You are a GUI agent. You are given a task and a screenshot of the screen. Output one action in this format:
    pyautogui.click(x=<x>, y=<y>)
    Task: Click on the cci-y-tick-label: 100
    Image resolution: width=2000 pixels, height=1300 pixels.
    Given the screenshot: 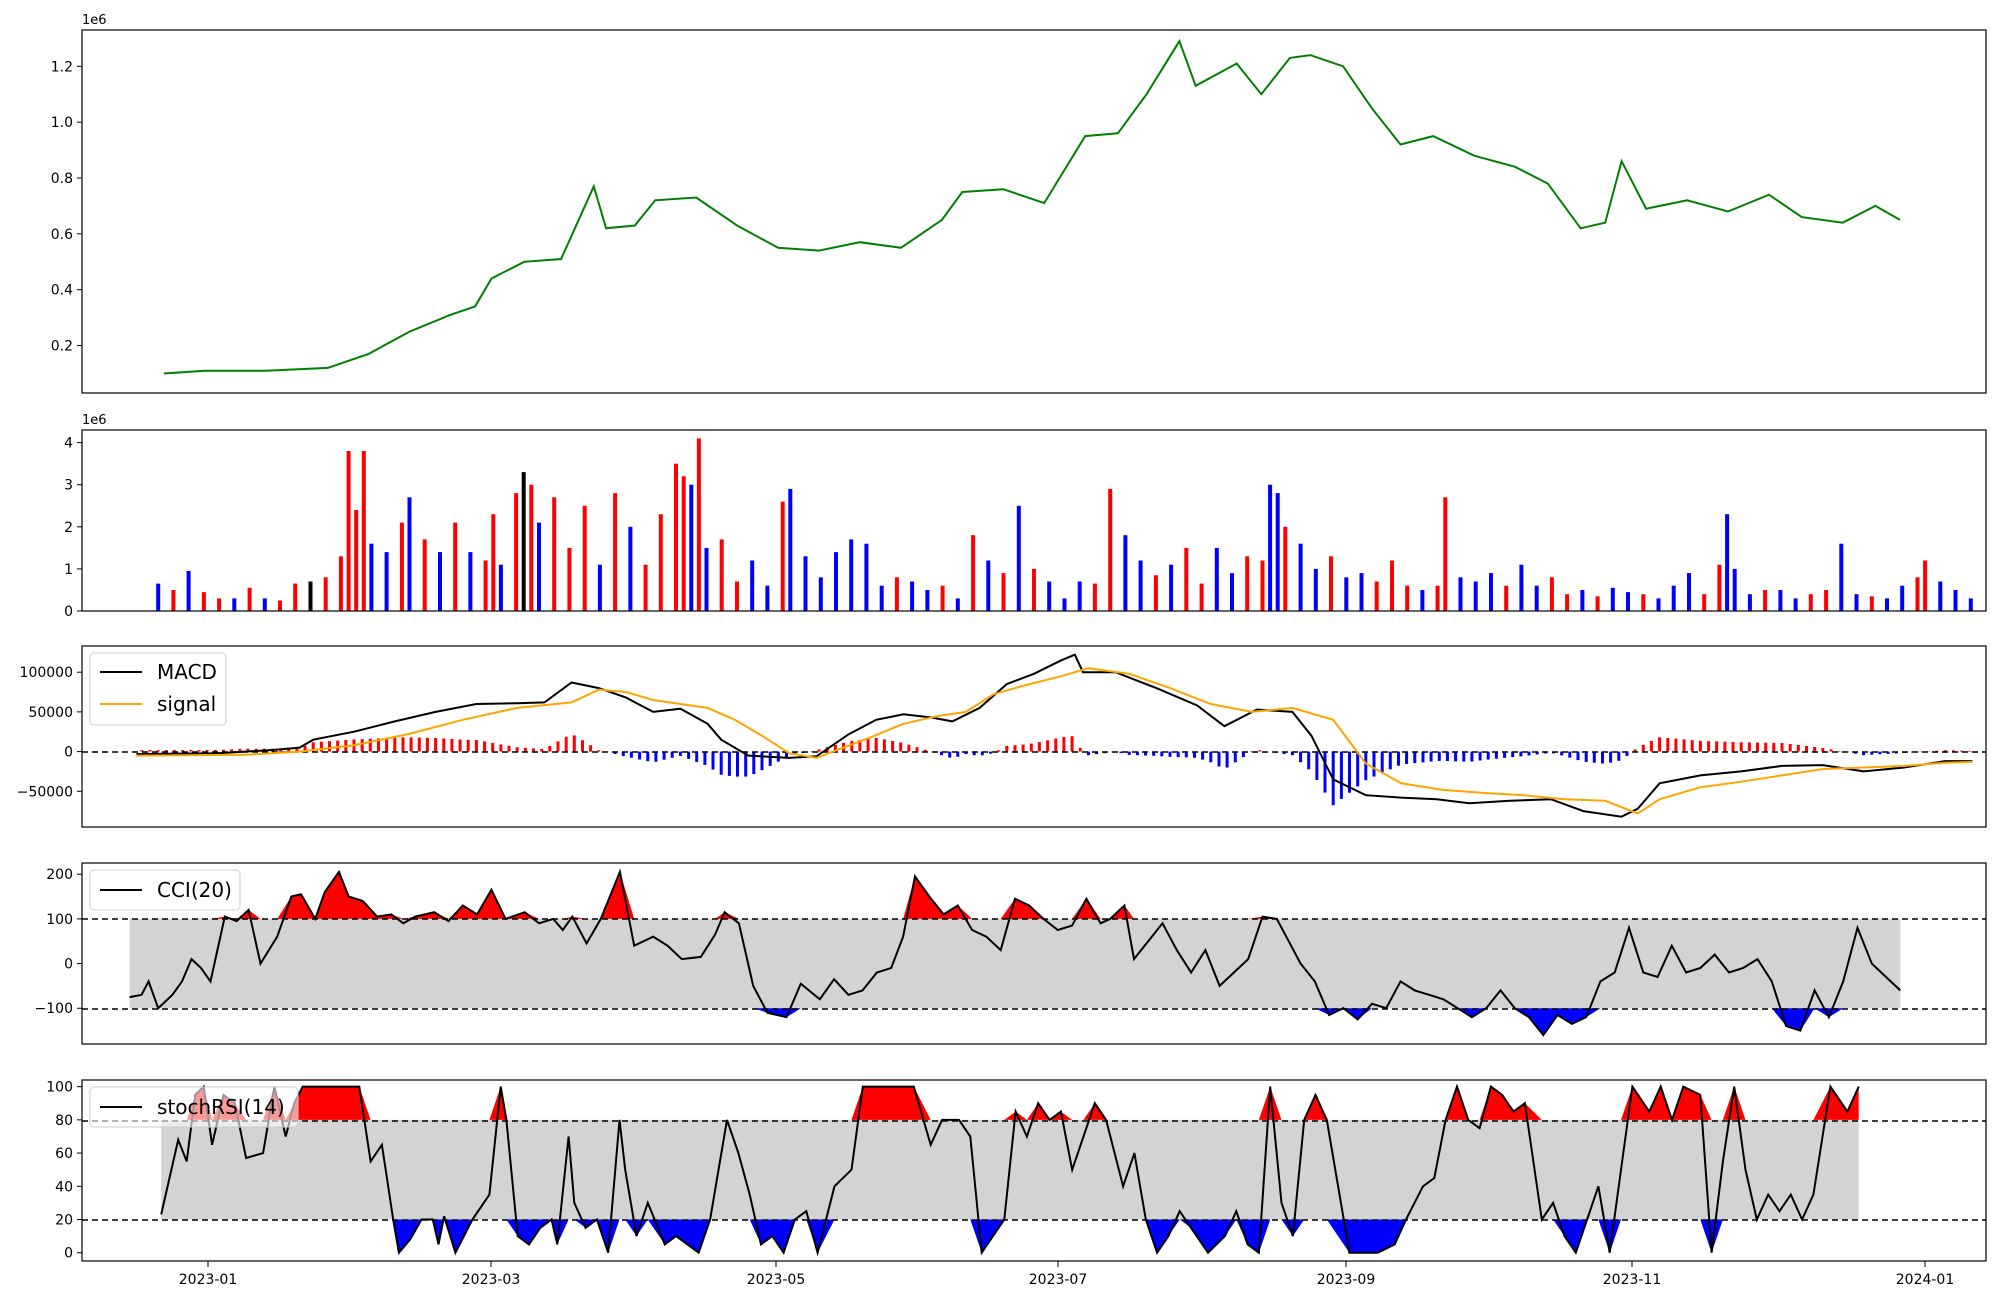 What is the action you would take?
    pyautogui.click(x=59, y=920)
    